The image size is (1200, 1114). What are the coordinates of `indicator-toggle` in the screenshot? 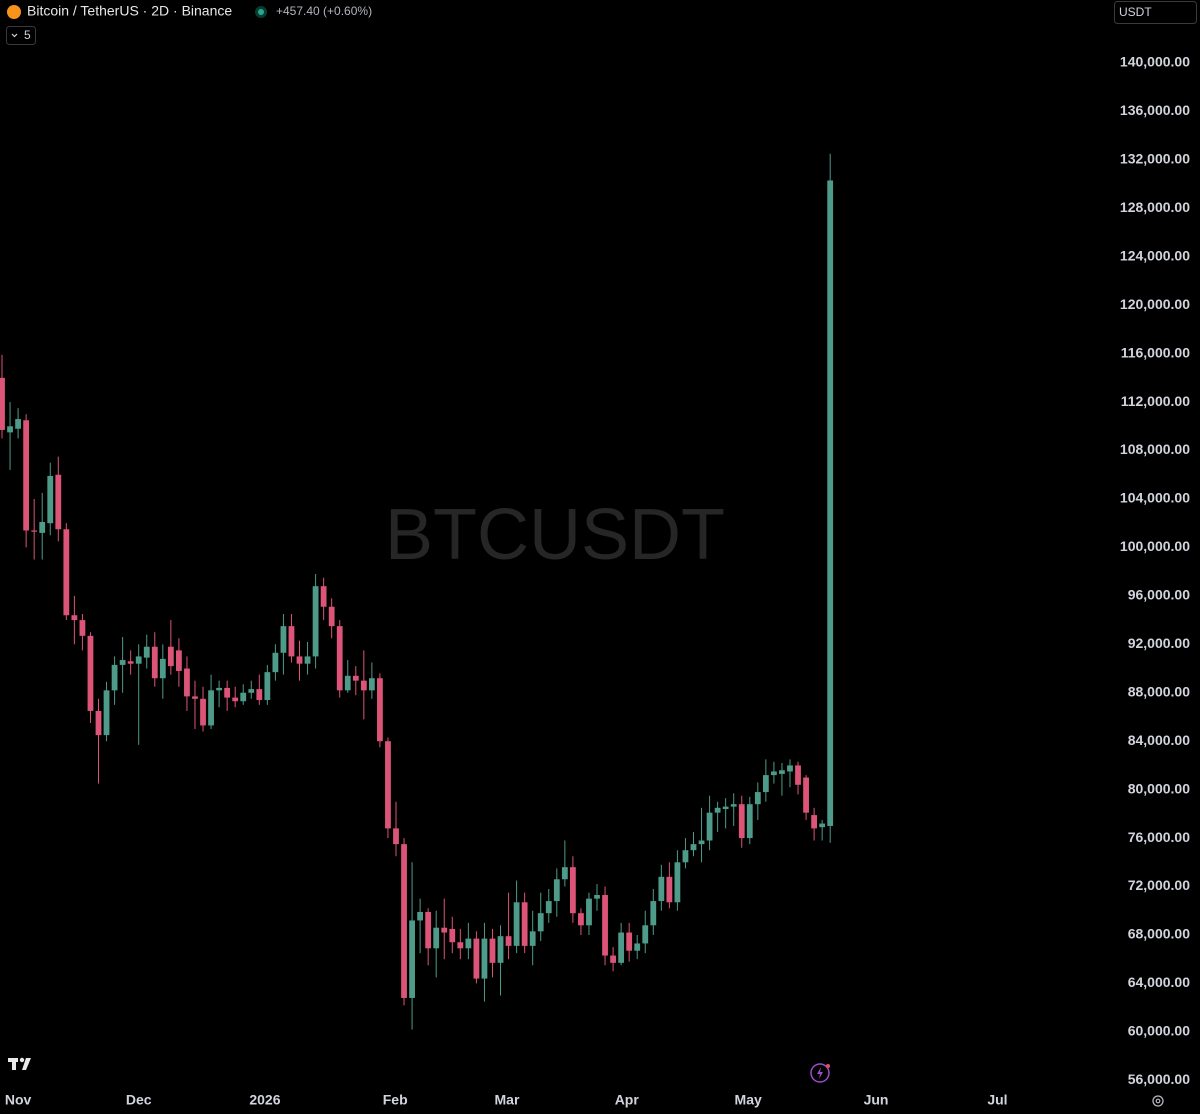 It's located at (21, 35).